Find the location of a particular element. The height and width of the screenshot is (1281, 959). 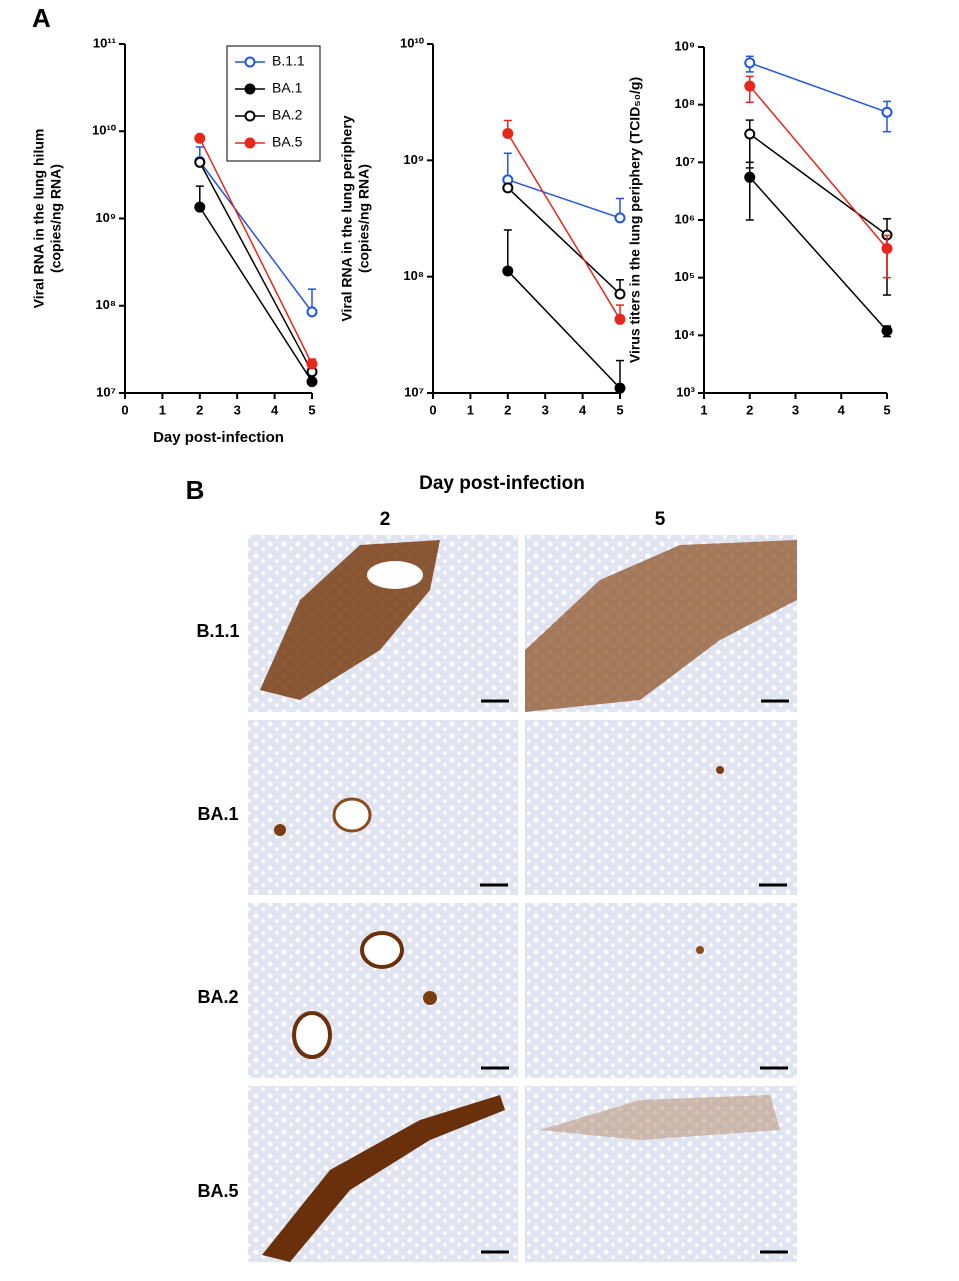

row-label: BA.1 is located at coordinates (217, 814).